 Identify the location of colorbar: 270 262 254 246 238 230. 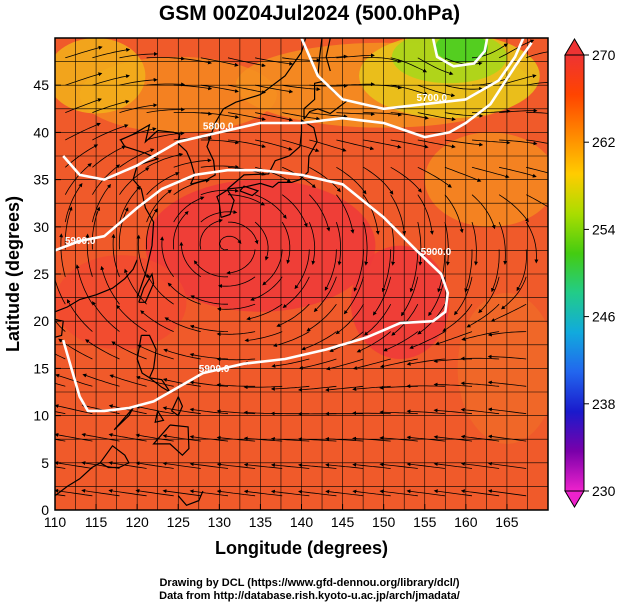
(590, 273).